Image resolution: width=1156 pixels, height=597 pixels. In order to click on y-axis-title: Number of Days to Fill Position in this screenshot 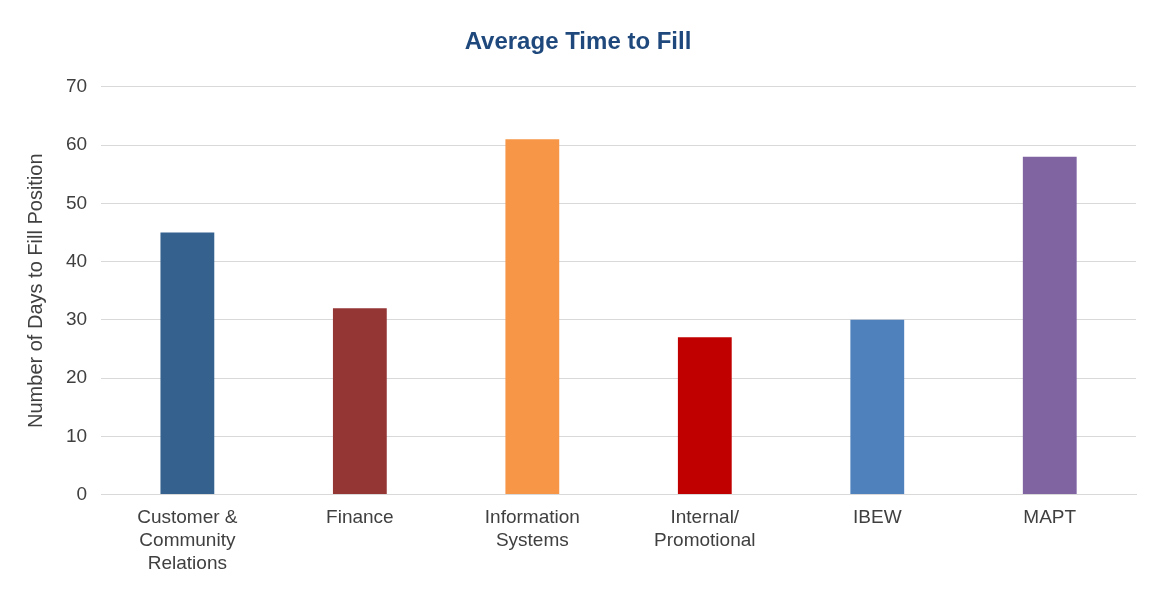, I will do `click(34, 290)`.